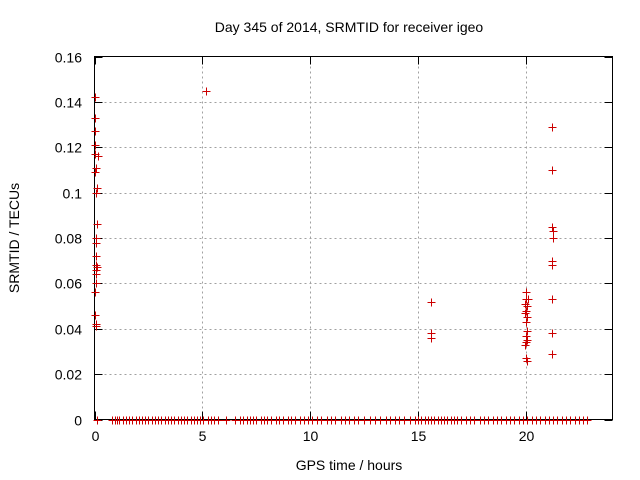 The height and width of the screenshot is (480, 640). What do you see at coordinates (78, 421) in the screenshot?
I see `y-tick-label: 0` at bounding box center [78, 421].